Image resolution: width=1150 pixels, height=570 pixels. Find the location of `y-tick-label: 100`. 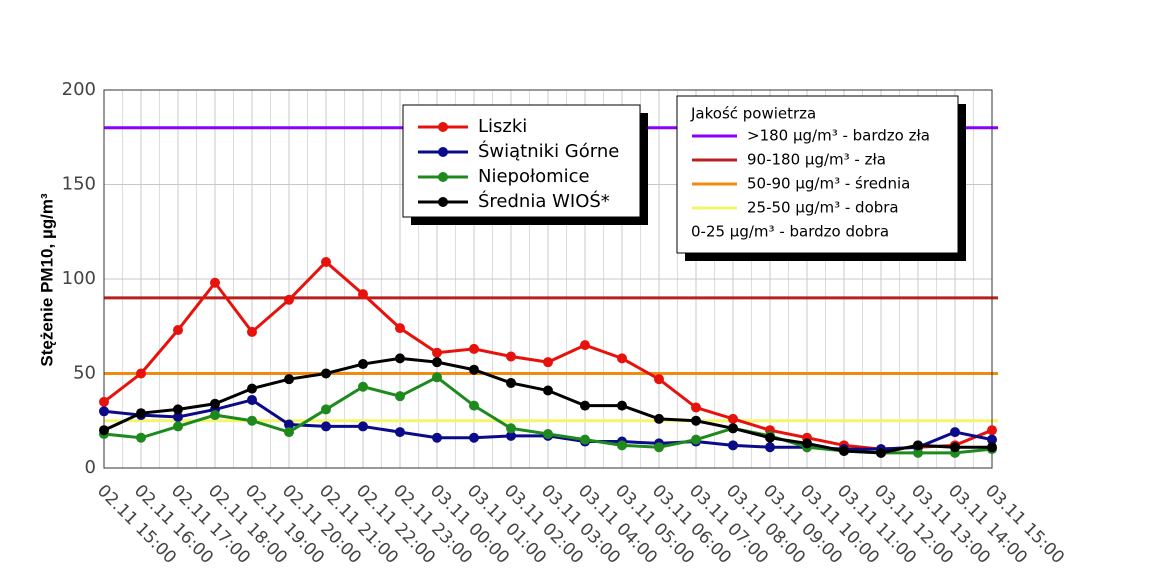

y-tick-label: 100 is located at coordinates (79, 278).